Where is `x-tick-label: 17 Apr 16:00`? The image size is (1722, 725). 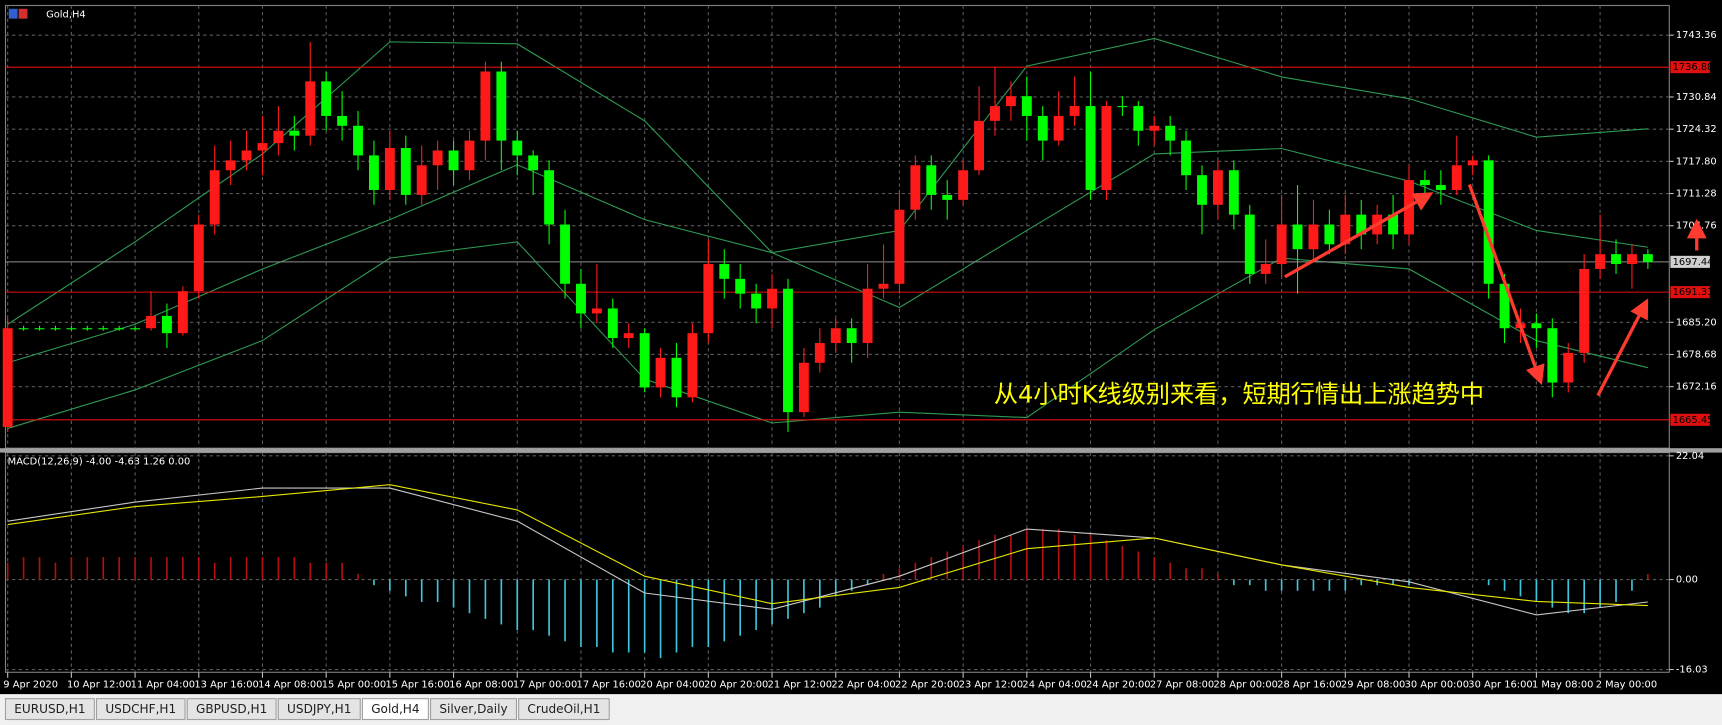 x-tick-label: 17 Apr 16:00 is located at coordinates (609, 684).